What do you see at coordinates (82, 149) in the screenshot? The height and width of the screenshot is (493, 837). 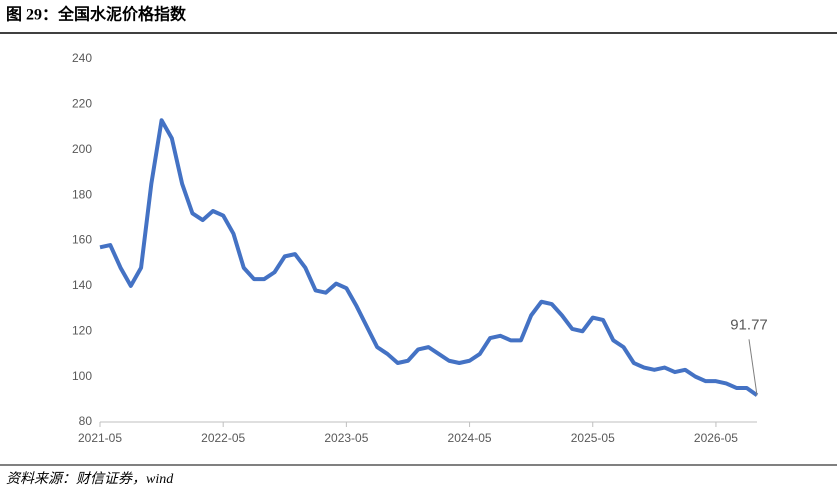 I see `y-tick-label: 200` at bounding box center [82, 149].